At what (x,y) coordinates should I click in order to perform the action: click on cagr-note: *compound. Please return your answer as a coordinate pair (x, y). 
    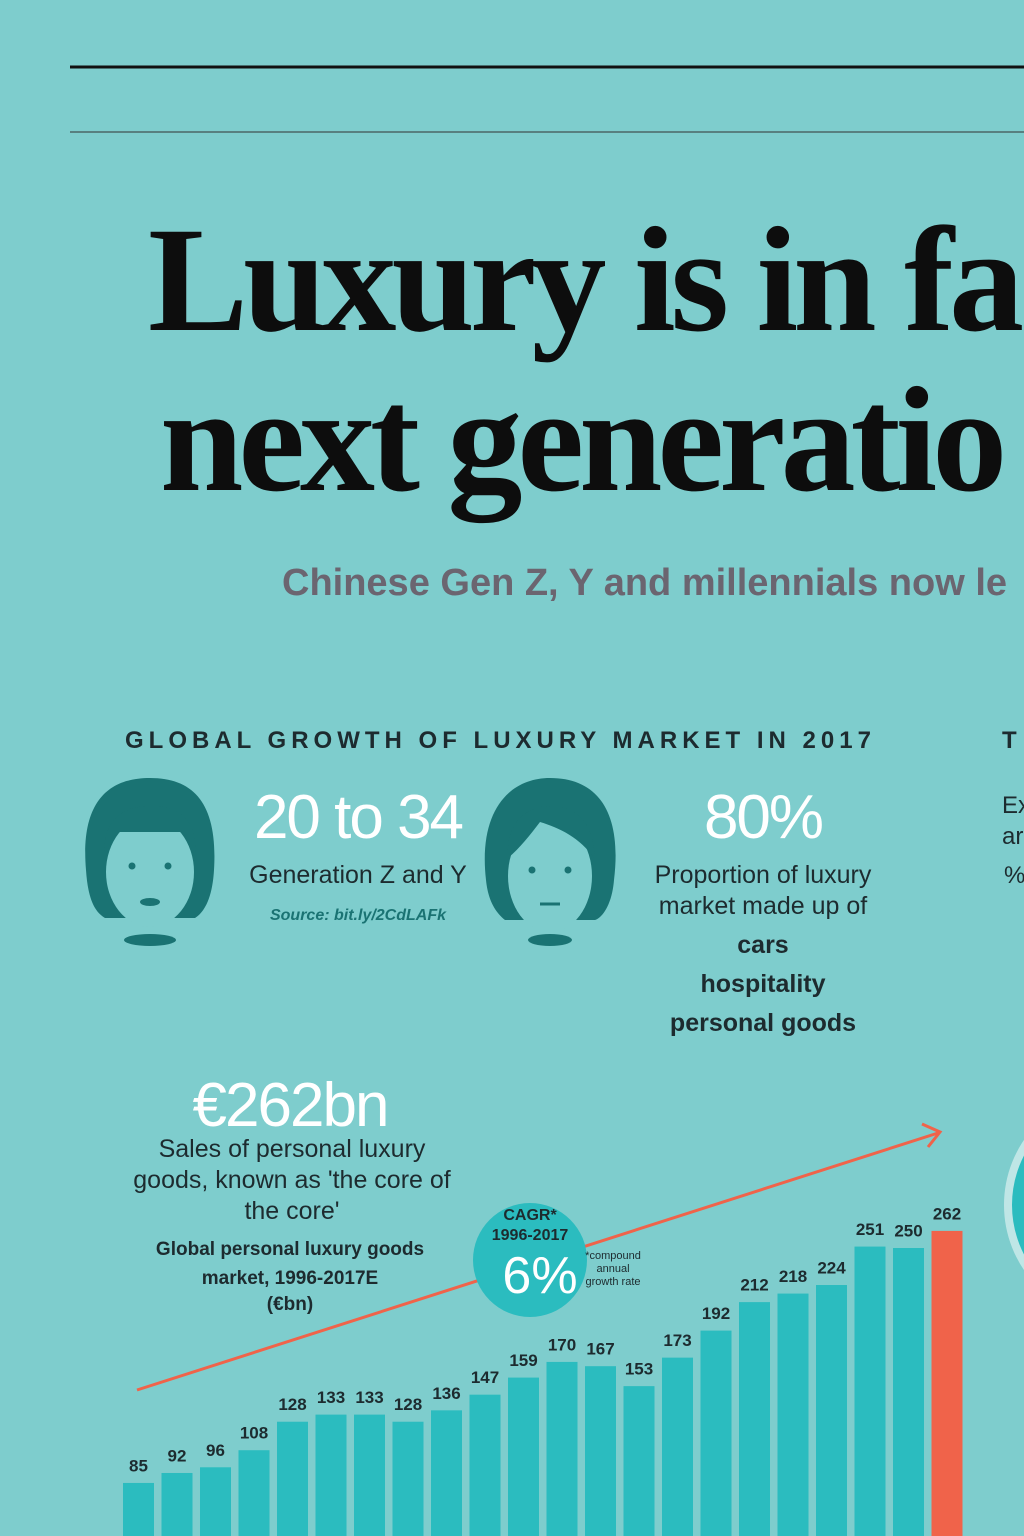
    Looking at the image, I should click on (613, 1256).